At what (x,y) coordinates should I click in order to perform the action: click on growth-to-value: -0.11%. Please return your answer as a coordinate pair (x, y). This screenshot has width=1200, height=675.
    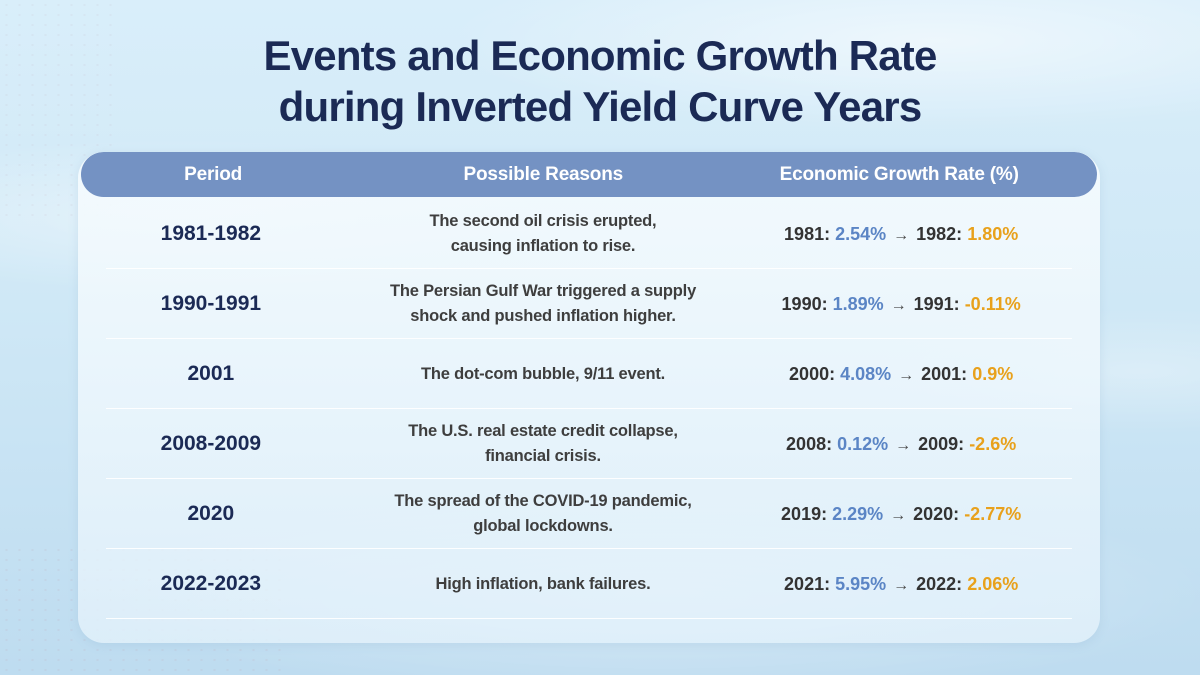
    Looking at the image, I should click on (992, 303).